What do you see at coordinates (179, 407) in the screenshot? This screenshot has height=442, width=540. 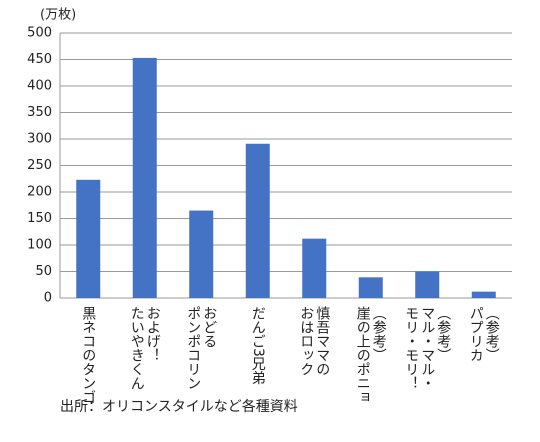 I see `source-note: 出所：オリコンスタイルなど各種資料` at bounding box center [179, 407].